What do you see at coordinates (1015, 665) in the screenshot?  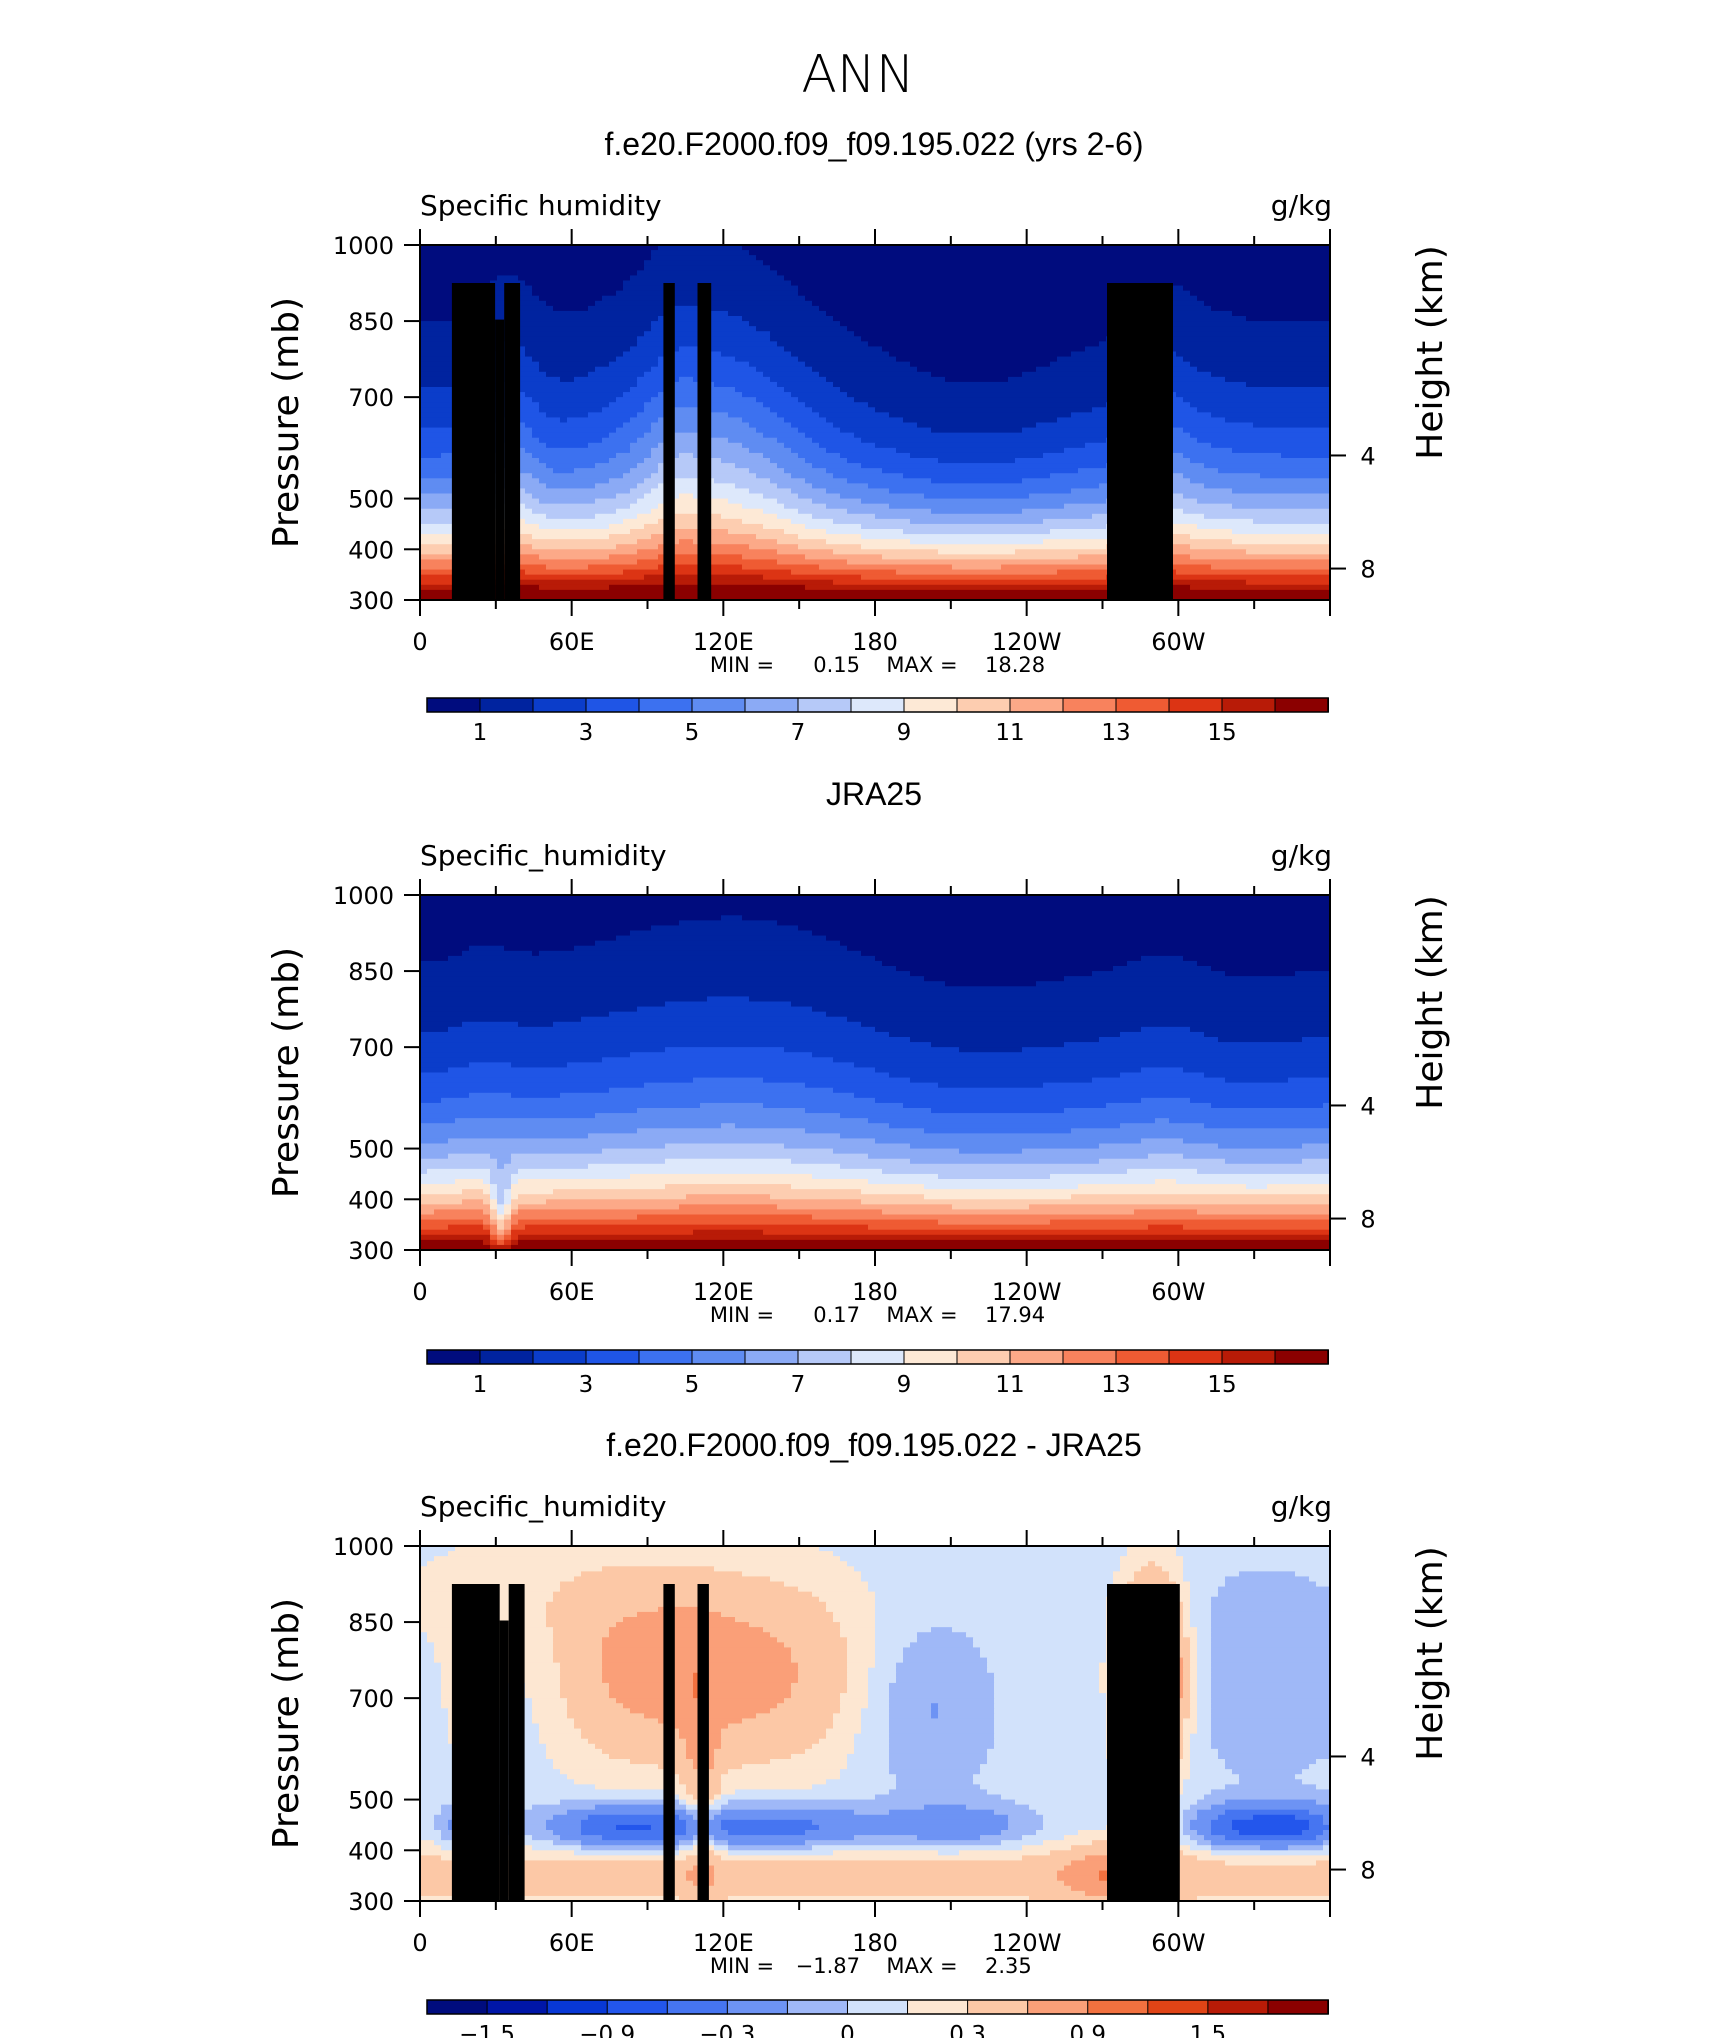 I see `max-value: 18.28` at bounding box center [1015, 665].